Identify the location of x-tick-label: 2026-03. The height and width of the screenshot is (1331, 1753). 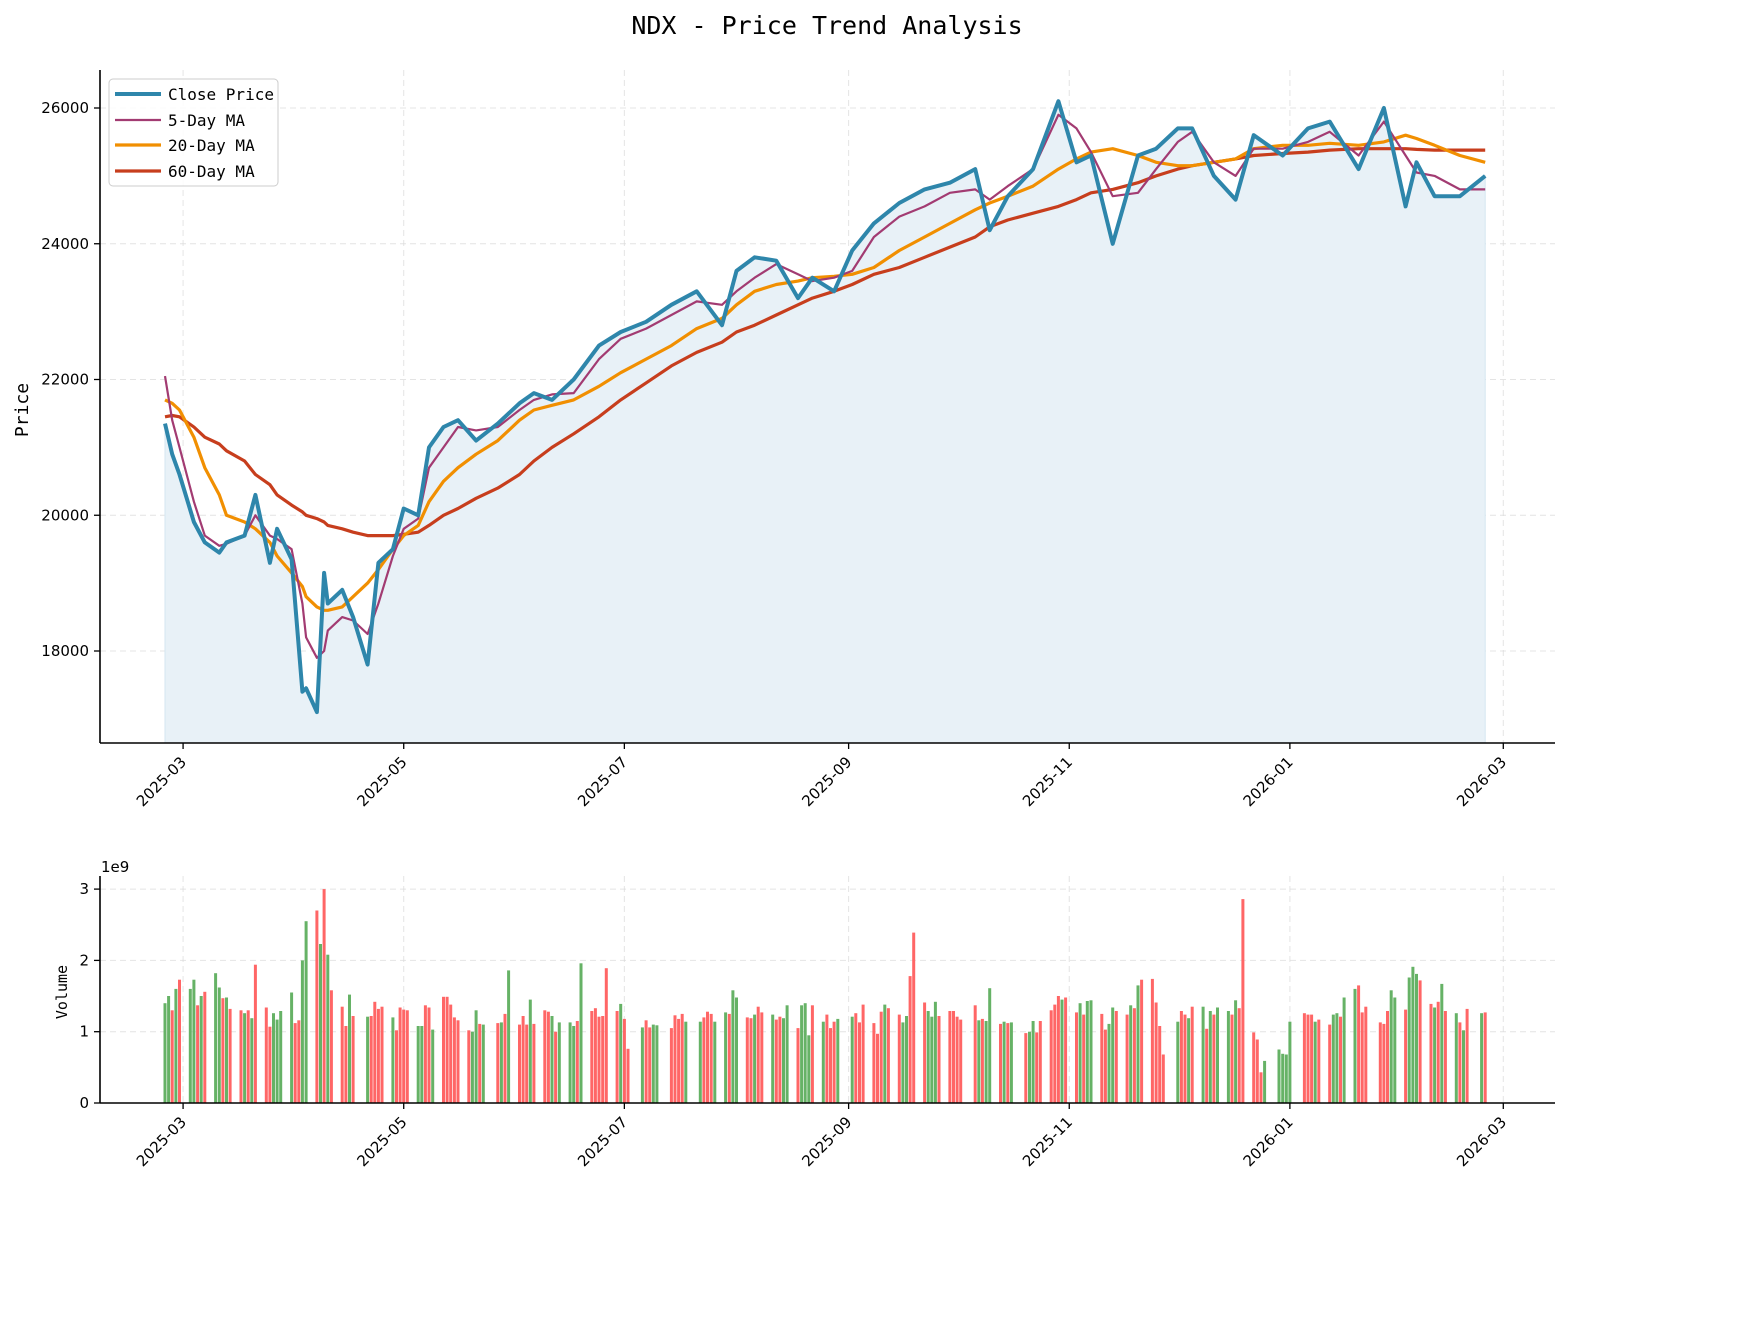
(1481, 1141).